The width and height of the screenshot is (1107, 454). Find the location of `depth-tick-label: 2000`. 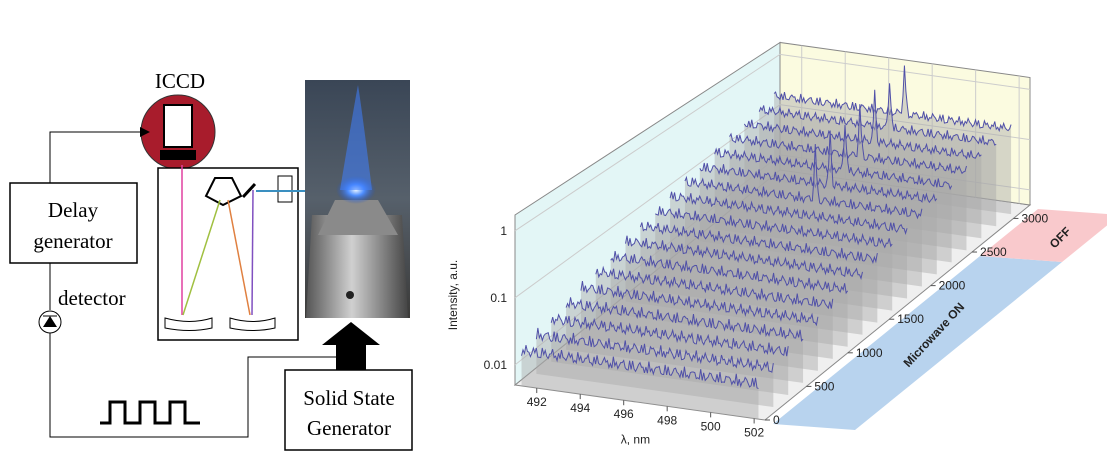

depth-tick-label: 2000 is located at coordinates (952, 286).